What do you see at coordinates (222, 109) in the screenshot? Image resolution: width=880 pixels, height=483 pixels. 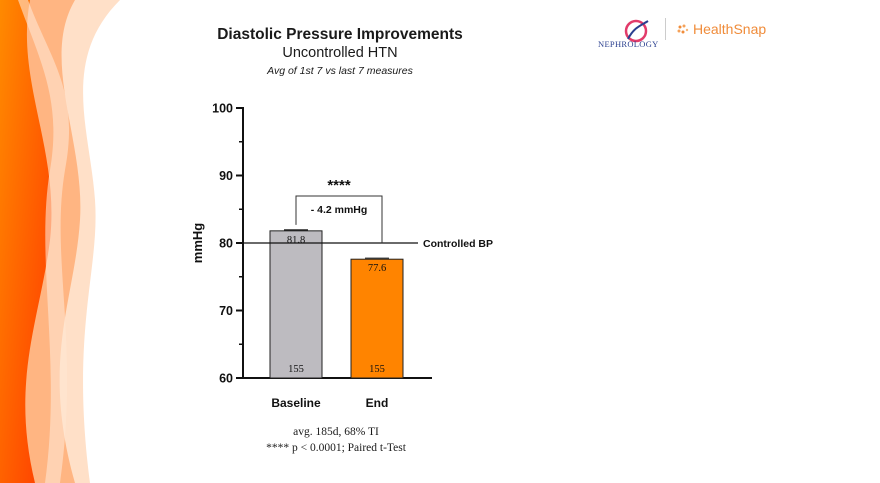 I see `y-tick-label: 100` at bounding box center [222, 109].